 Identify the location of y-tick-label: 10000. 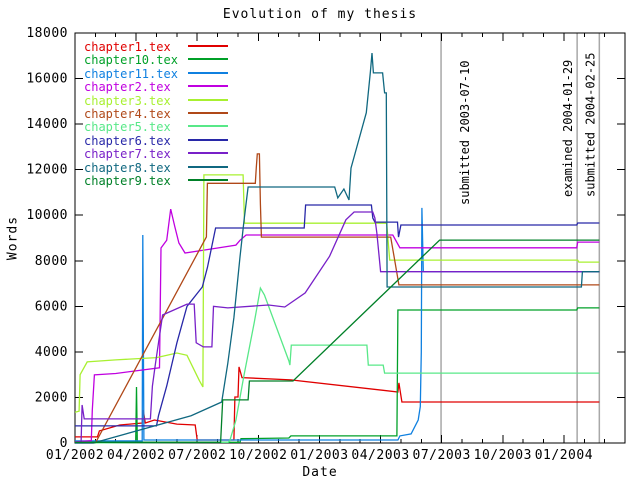
(47, 215).